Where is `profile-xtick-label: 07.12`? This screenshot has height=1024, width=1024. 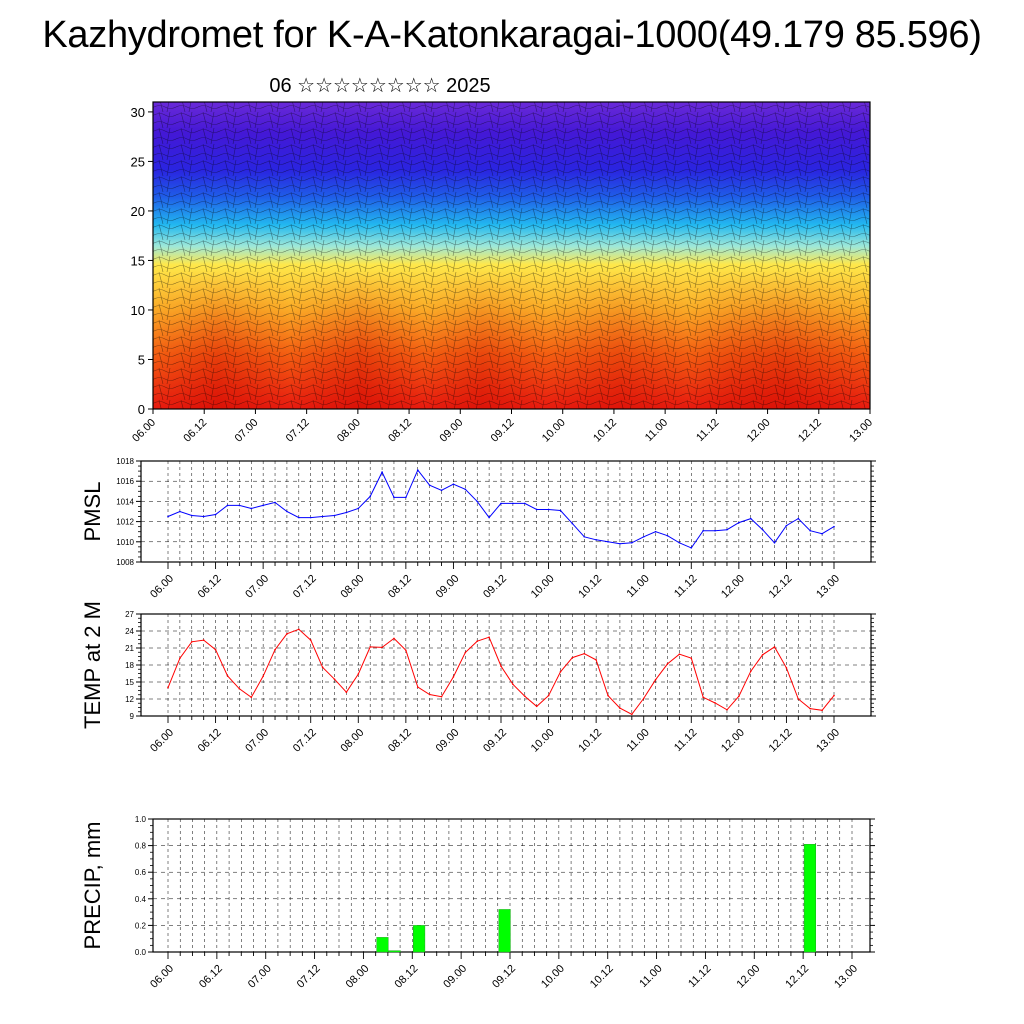
profile-xtick-label: 07.12 is located at coordinates (298, 431).